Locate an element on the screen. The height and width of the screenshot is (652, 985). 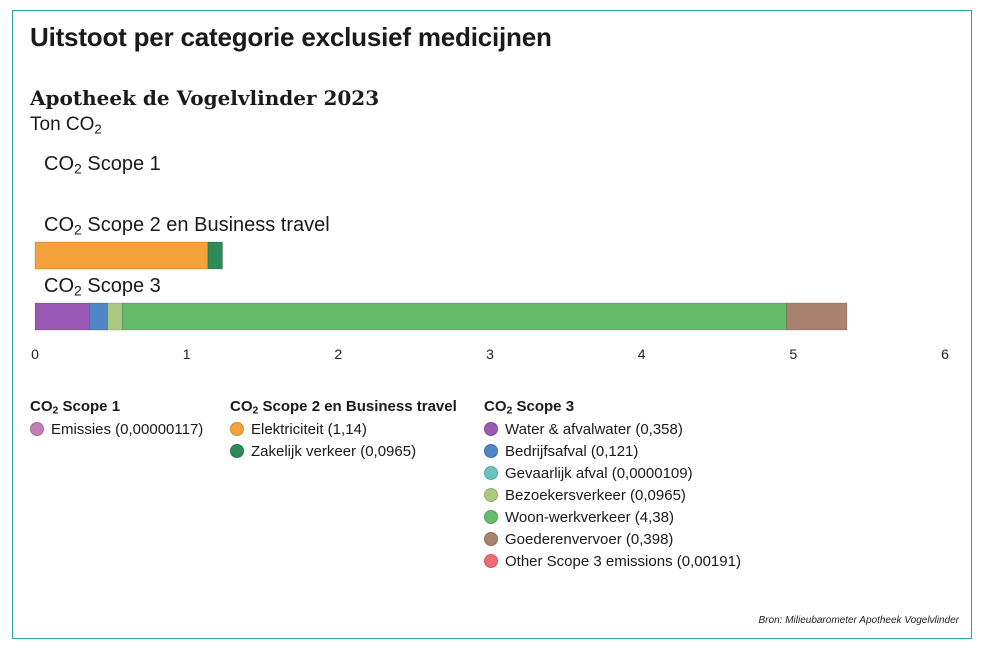
x-tick-label: 3 is located at coordinates (490, 354).